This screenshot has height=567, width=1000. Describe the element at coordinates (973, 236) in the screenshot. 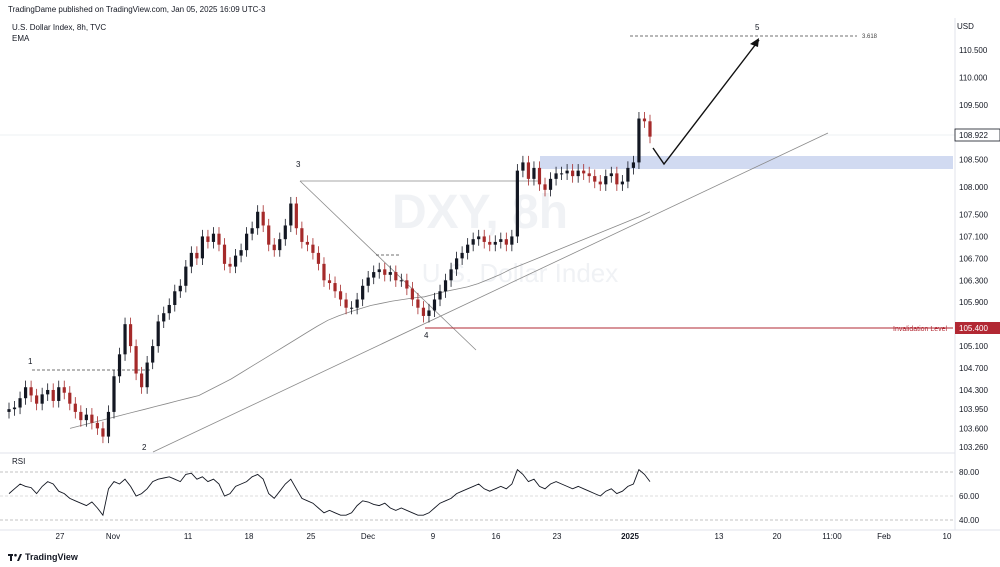

I see `price-tick-label: 107.100` at that location.